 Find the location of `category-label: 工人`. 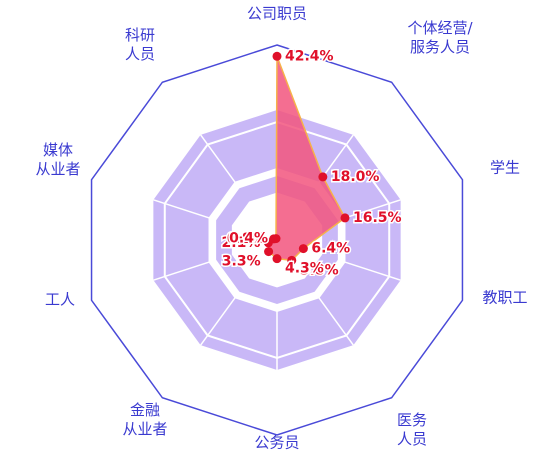

category-label: 工人 is located at coordinates (60, 299).